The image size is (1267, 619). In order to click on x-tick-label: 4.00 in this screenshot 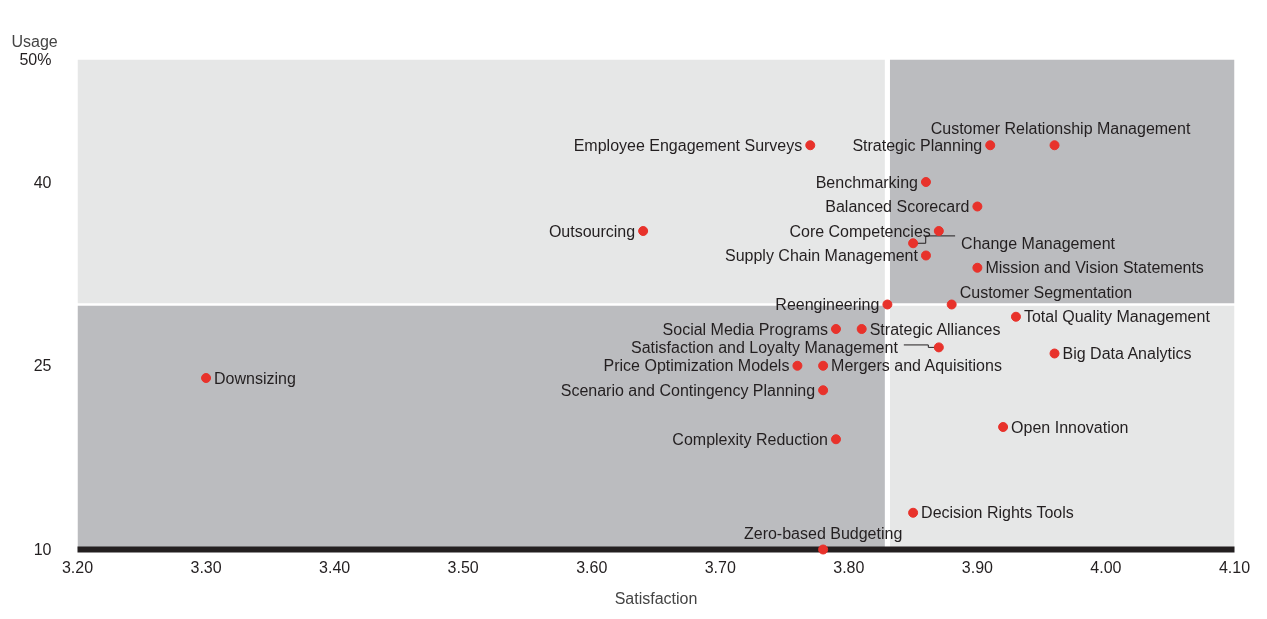, I will do `click(1106, 567)`.